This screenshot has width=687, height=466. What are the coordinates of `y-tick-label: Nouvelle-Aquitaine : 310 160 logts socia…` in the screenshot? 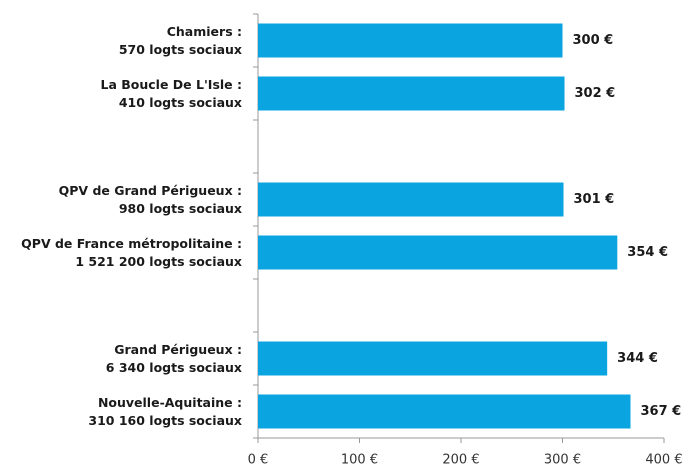 It's located at (165, 411).